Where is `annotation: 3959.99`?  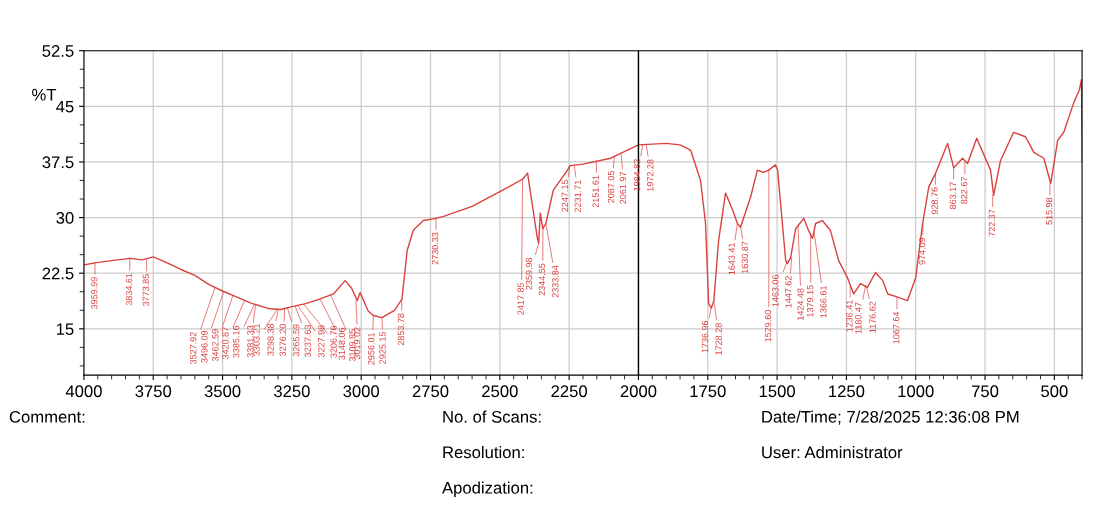 annotation: 3959.99 is located at coordinates (94, 293).